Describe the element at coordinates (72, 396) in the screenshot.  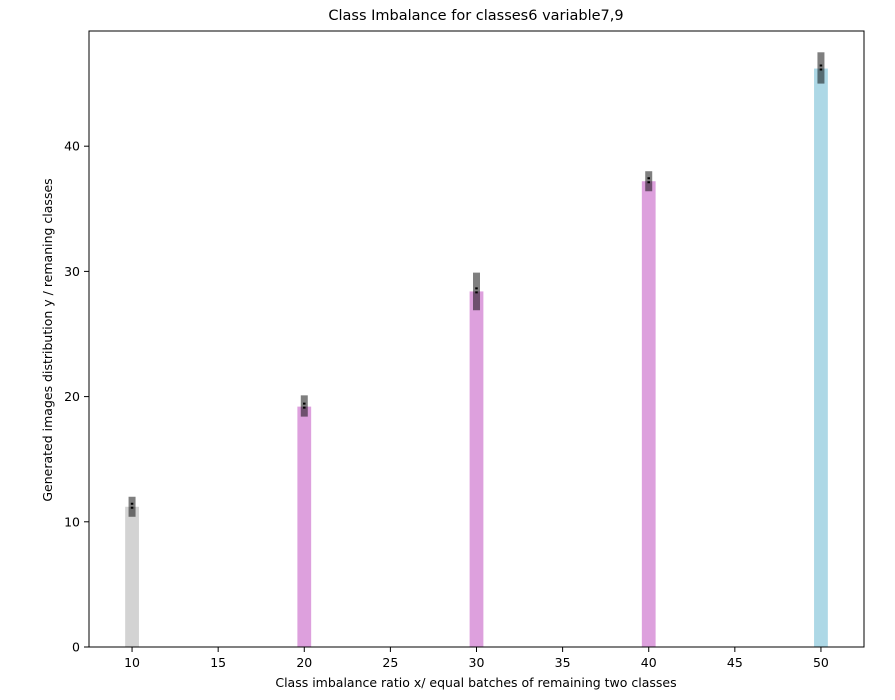
I see `y-tick-label-20: 20` at that location.